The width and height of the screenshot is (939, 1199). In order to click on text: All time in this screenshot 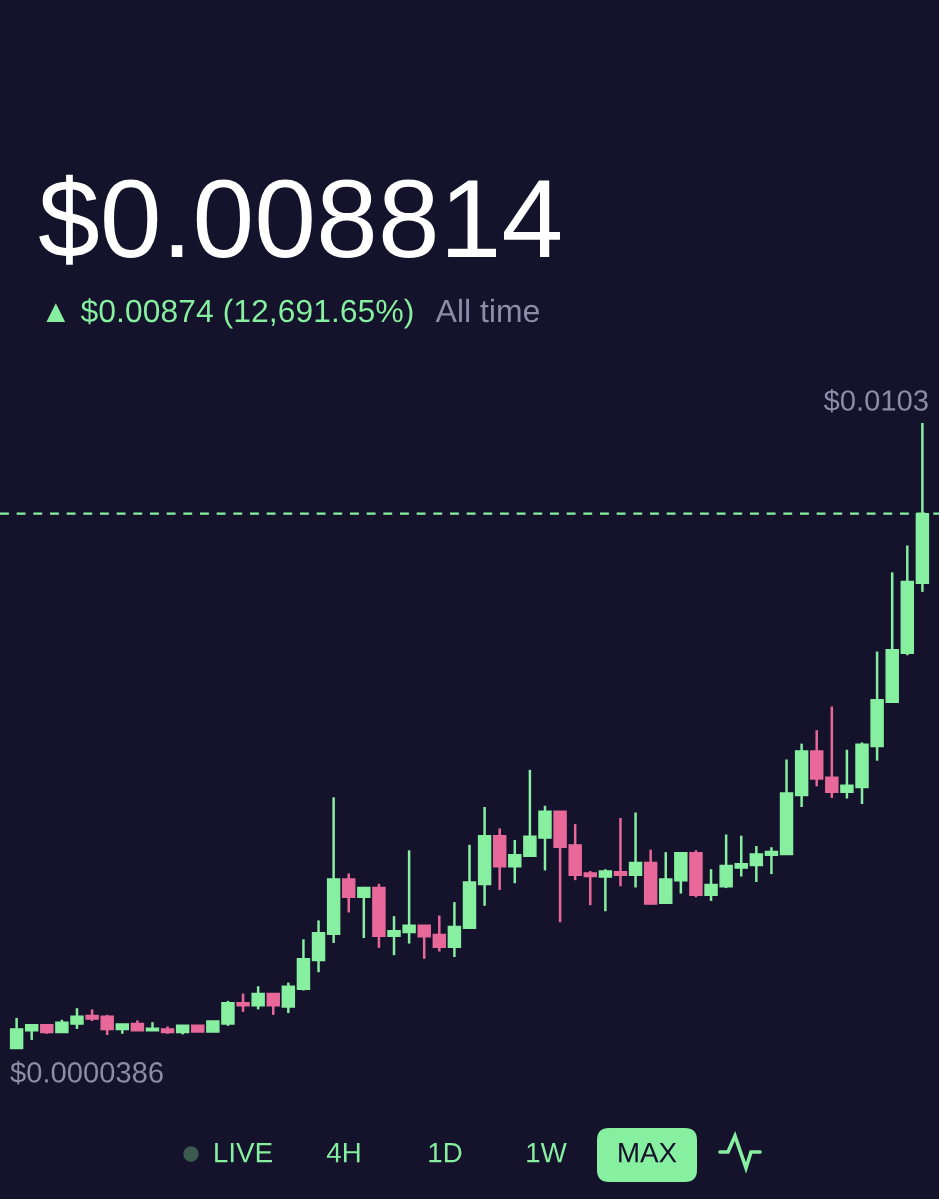, I will do `click(487, 310)`.